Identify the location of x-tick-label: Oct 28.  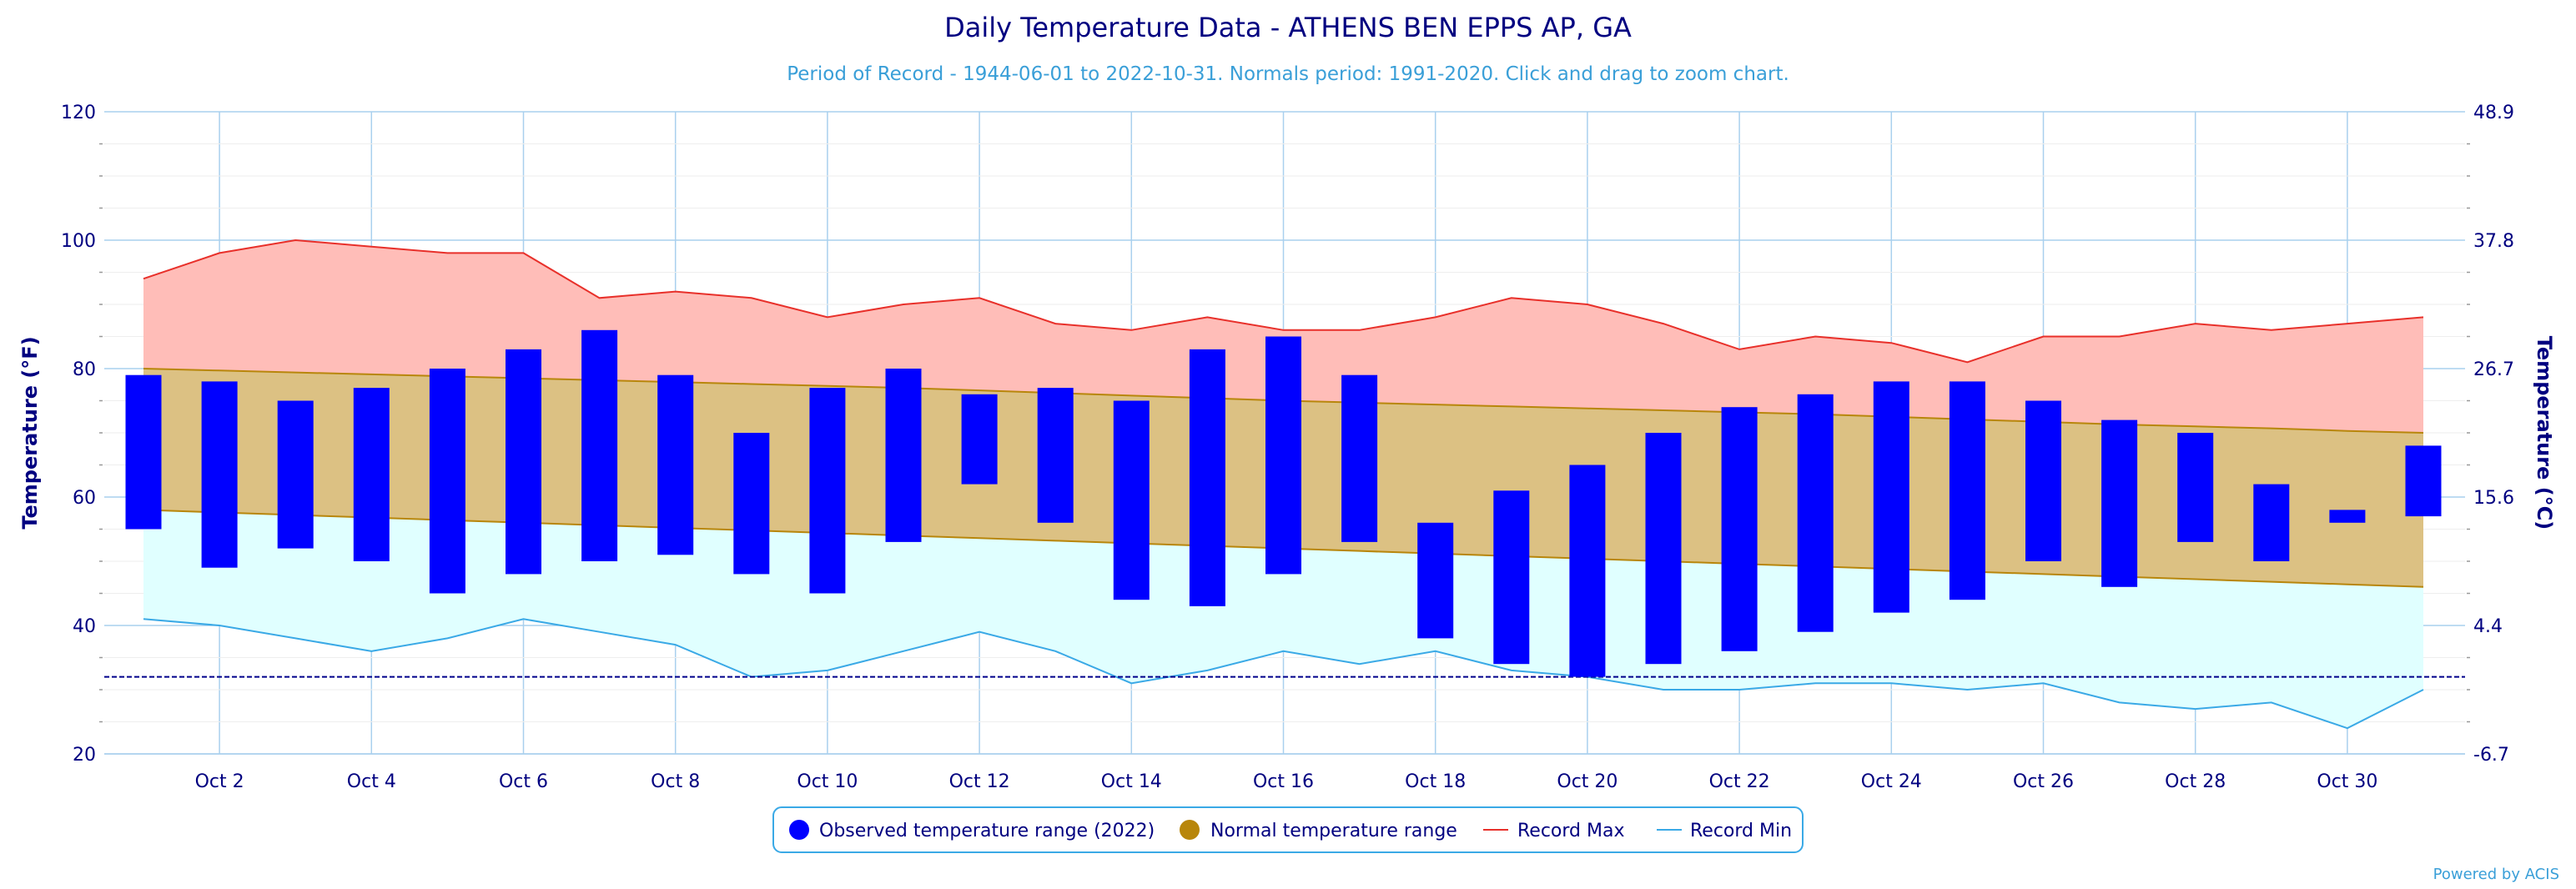
(2195, 781).